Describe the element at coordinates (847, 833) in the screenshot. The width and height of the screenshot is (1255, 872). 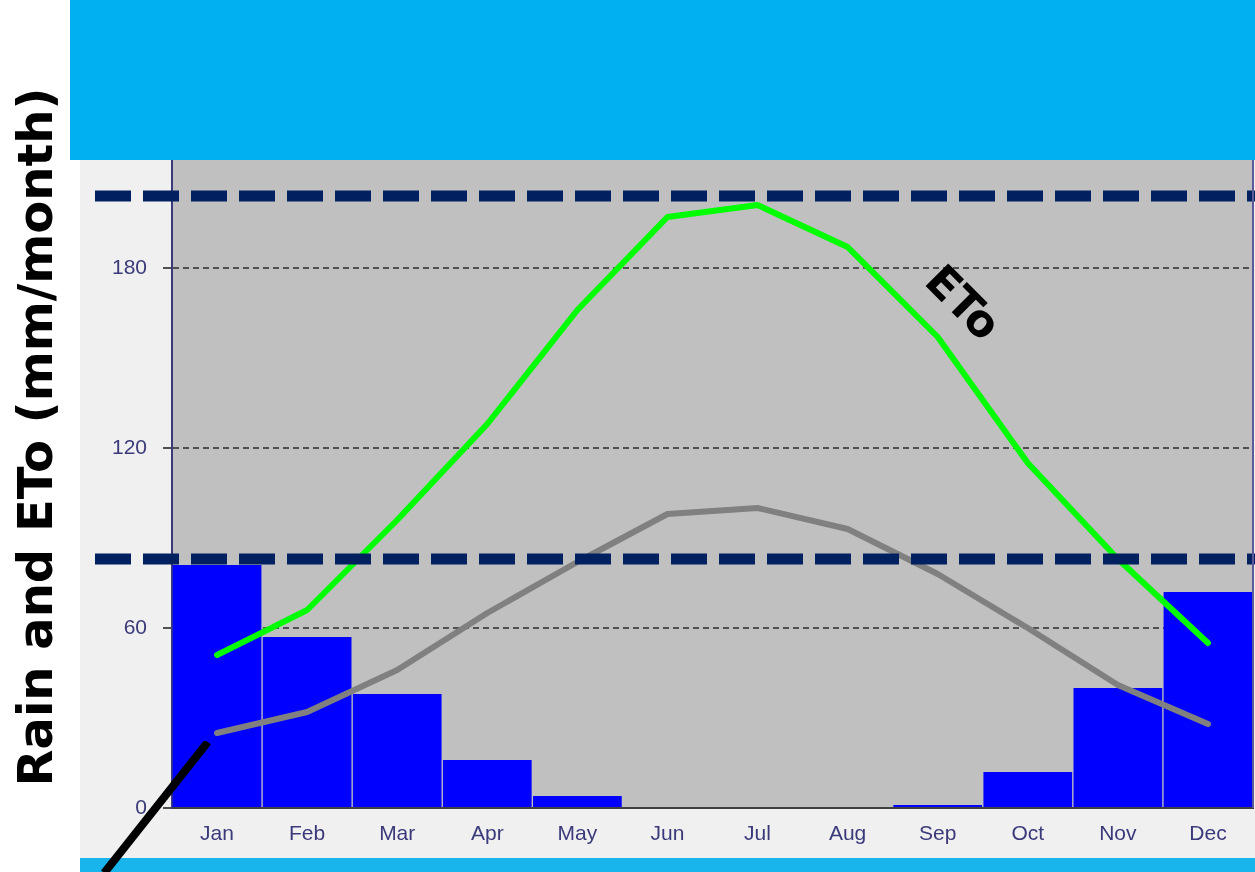
I see `x-tick-label: Aug` at that location.